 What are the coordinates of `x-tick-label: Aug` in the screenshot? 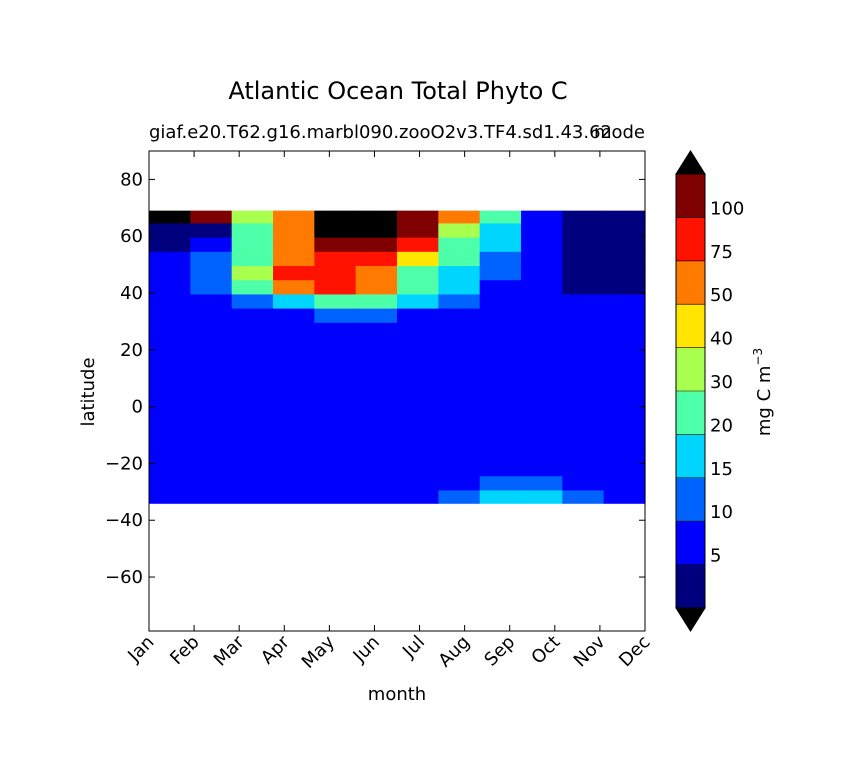 It's located at (454, 652).